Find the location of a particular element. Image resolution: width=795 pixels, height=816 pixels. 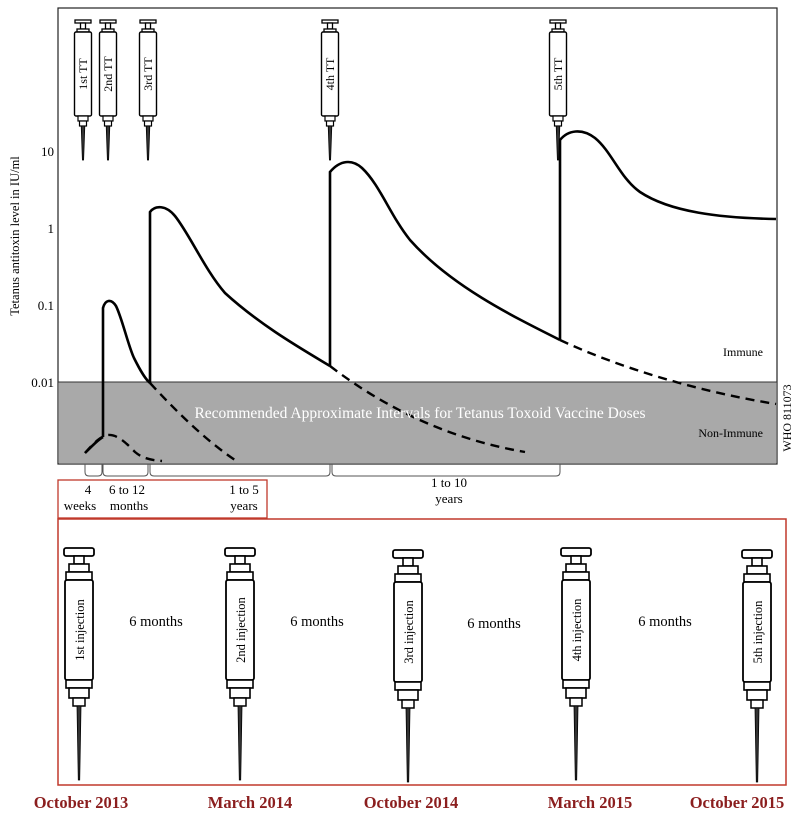

syringe-3rd-tt: 3rd TT is located at coordinates (148, 90).